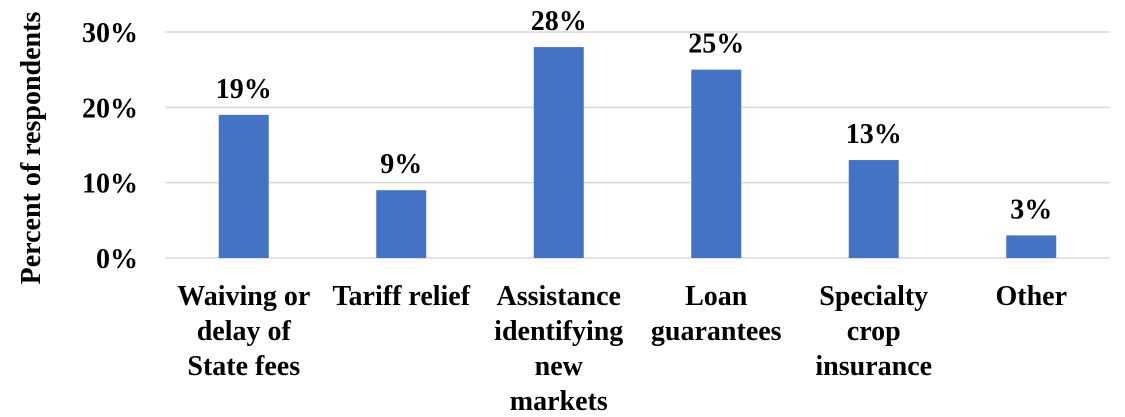 The image size is (1125, 417). I want to click on category-label: Tariff relief, so click(401, 296).